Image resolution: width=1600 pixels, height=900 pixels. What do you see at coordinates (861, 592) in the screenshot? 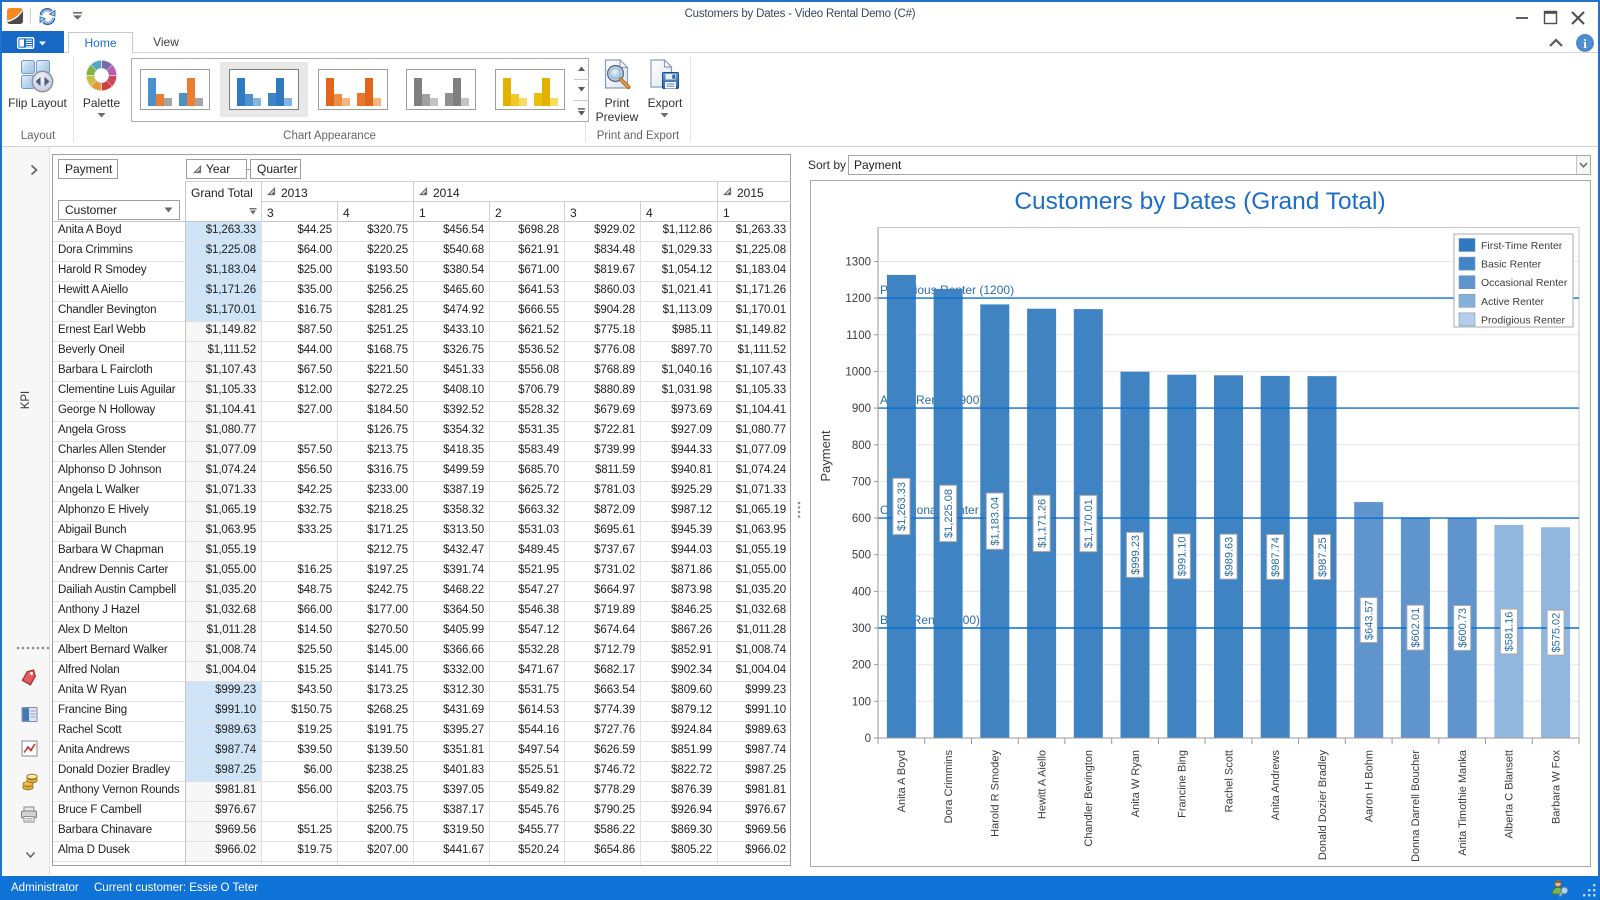
I see `svg-text: 400` at bounding box center [861, 592].